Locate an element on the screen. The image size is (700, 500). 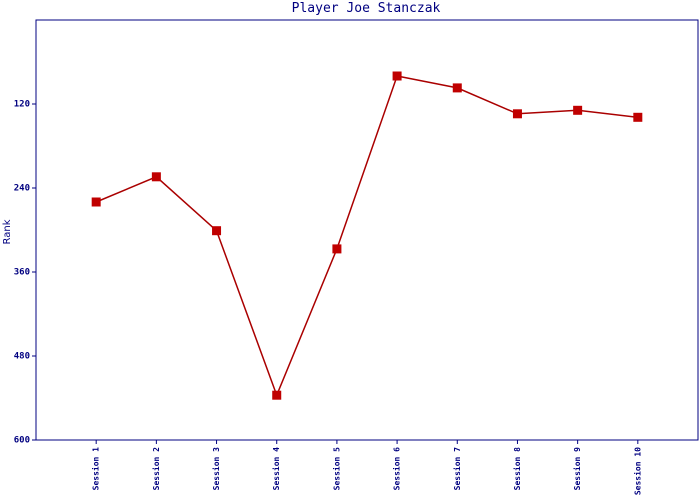
y-tick-label: 480 is located at coordinates (22, 357).